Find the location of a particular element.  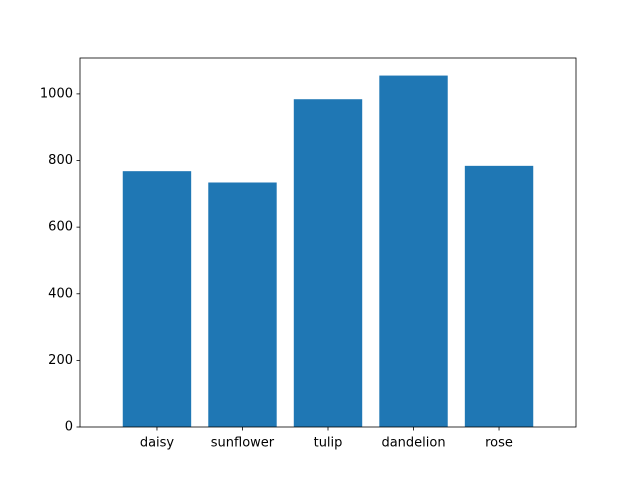

bar-sunflower is located at coordinates (242, 304).